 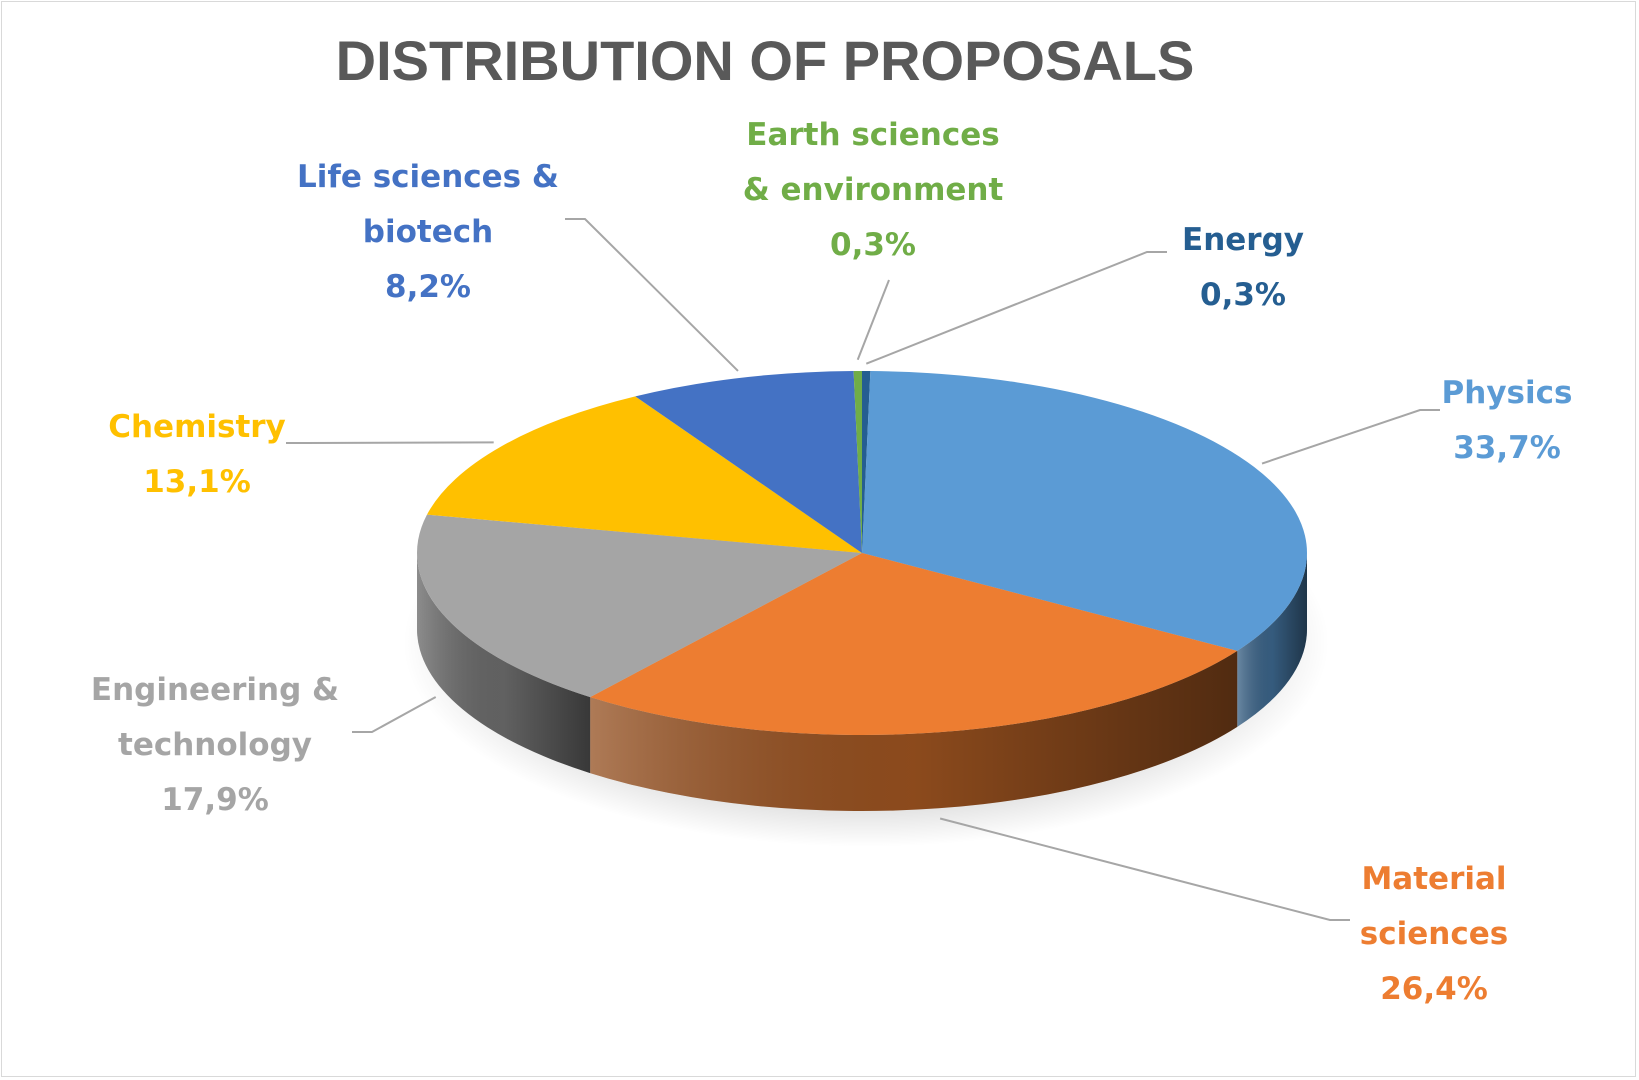 I want to click on pie-slice-earth-sciences-and-environment, so click(x=857, y=462).